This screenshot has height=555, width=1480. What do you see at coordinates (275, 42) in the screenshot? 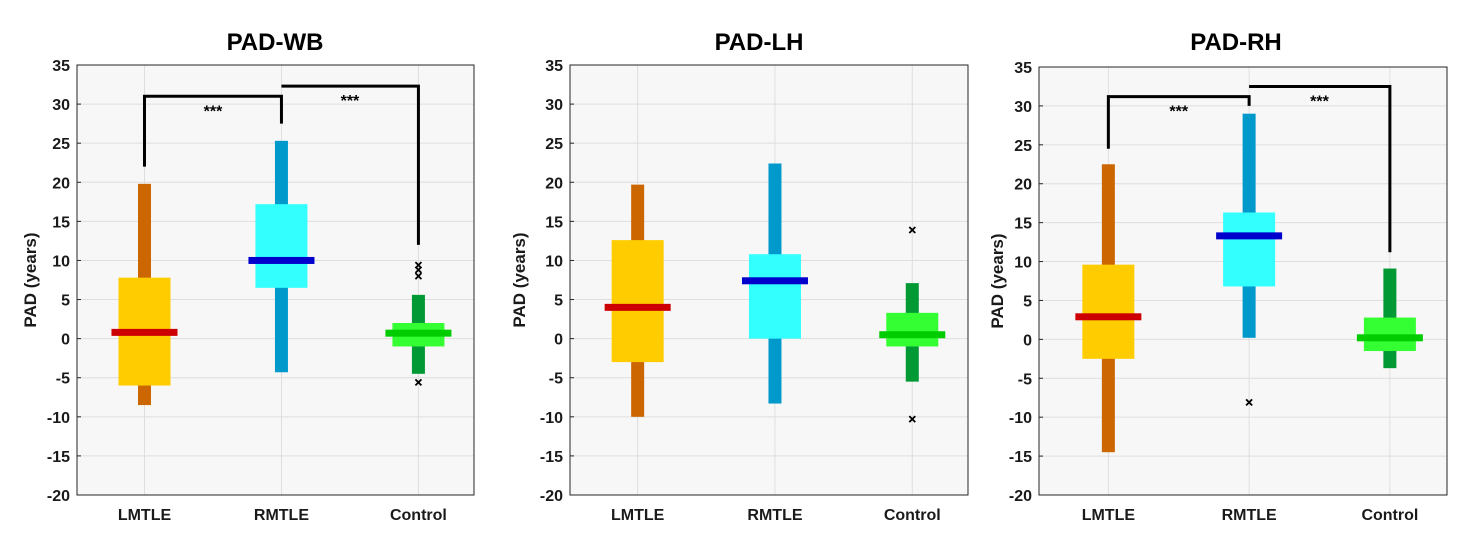
I see `chart-title: PAD-WB` at bounding box center [275, 42].